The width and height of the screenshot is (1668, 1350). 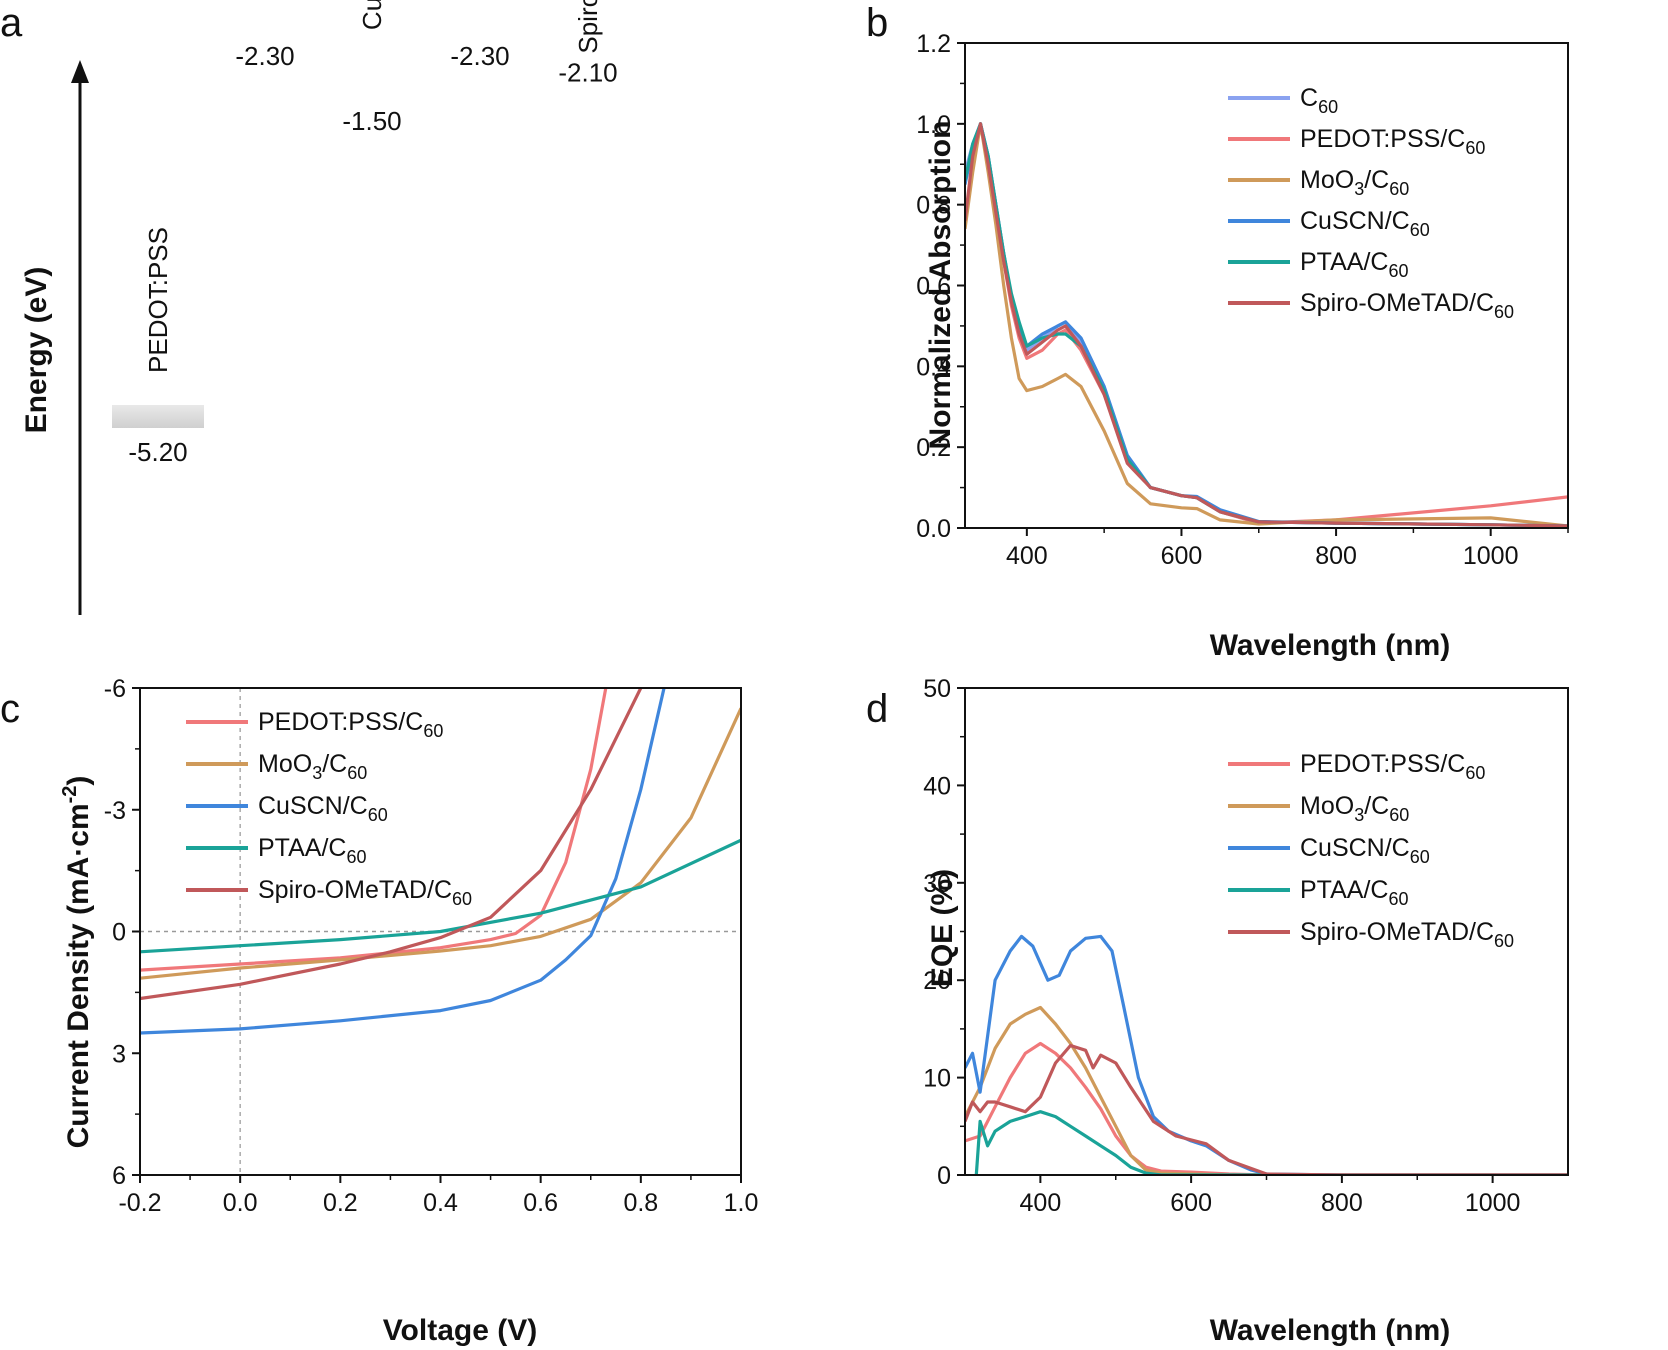 What do you see at coordinates (937, 689) in the screenshot?
I see `y-tick-label: 50` at bounding box center [937, 689].